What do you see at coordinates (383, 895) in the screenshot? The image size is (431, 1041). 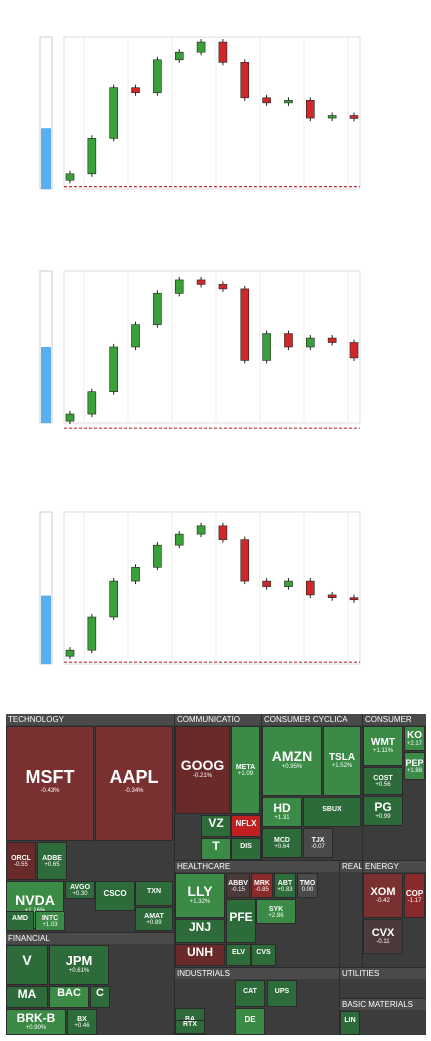 I see `stock-tile-xom: XOM -0.42` at bounding box center [383, 895].